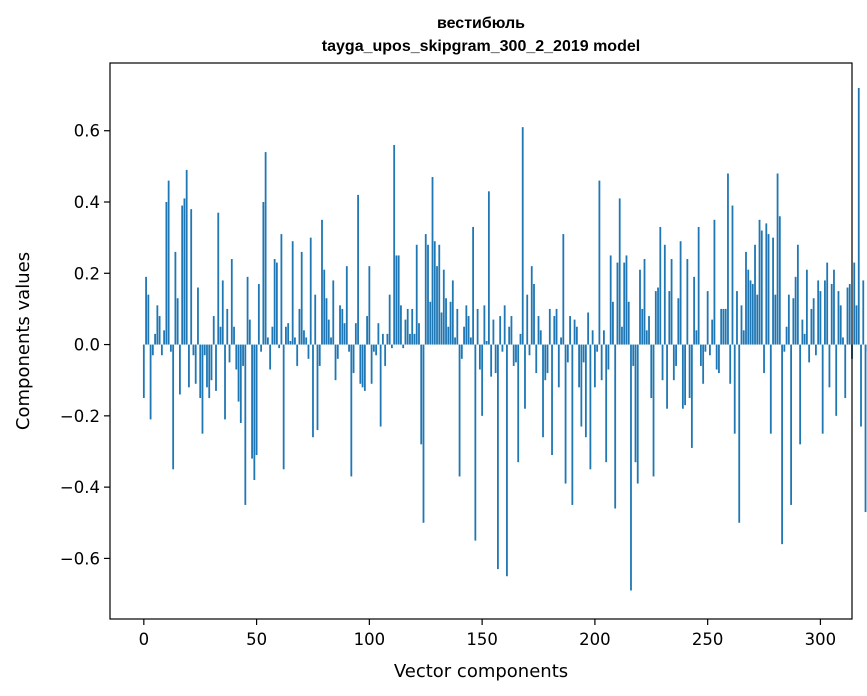 The image size is (867, 696). I want to click on y-tick-label: −0.2, so click(80, 416).